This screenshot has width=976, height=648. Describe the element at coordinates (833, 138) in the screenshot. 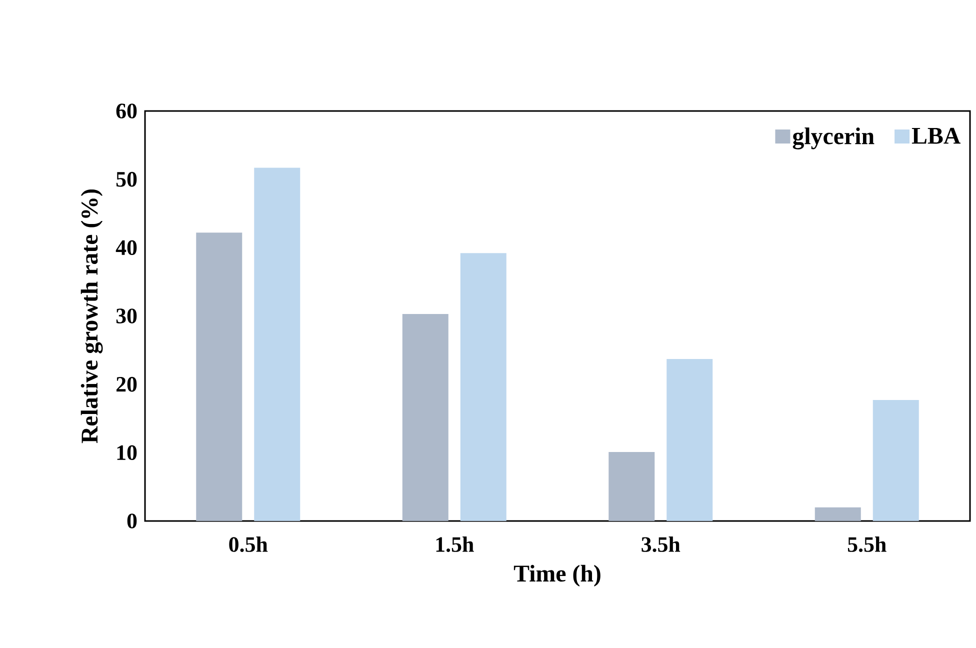

I see `legend-label: glycerin` at that location.